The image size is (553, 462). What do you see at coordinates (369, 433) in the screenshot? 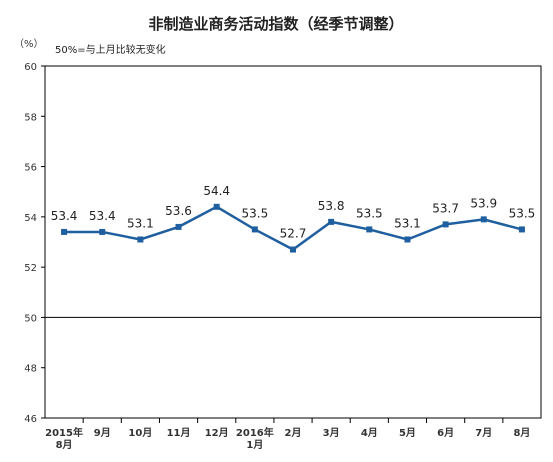
I see `x-tick-label: 4月` at bounding box center [369, 433].